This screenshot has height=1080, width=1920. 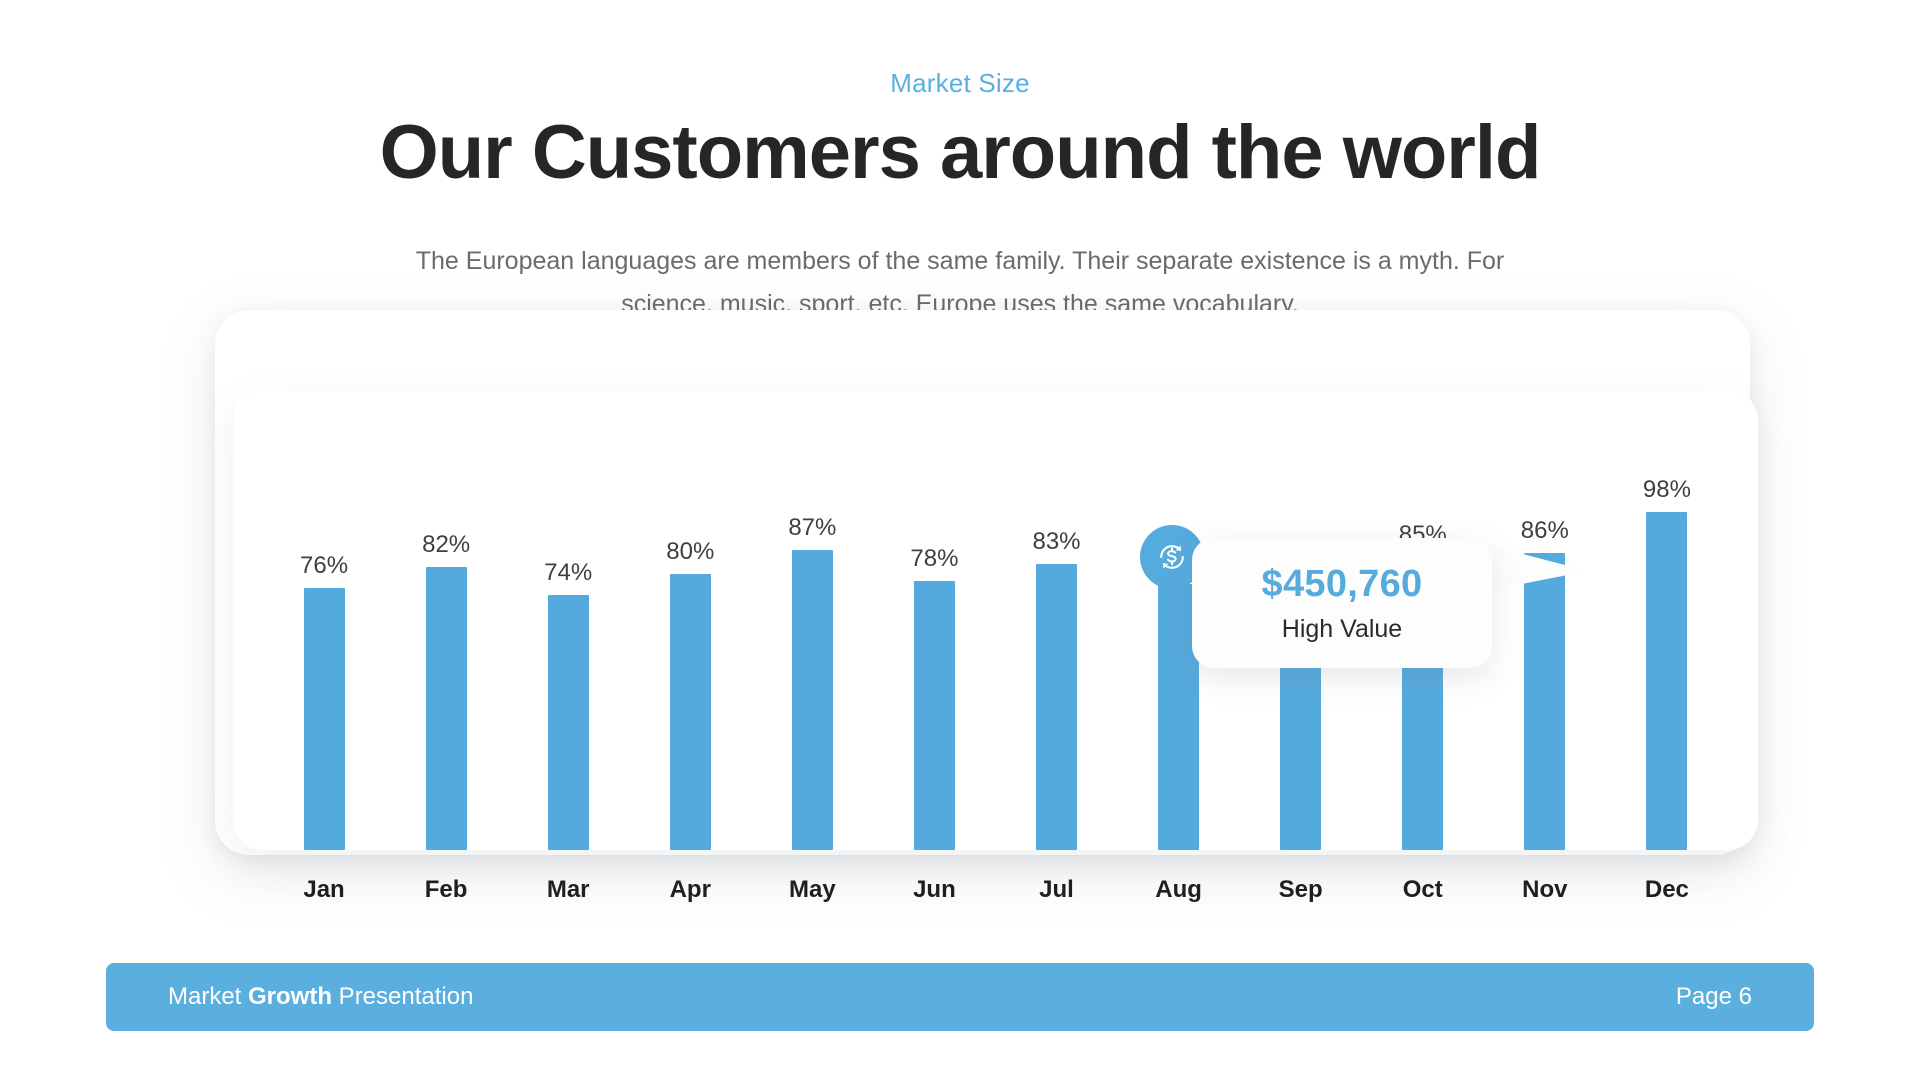 I want to click on bar-value-label: 76%, so click(x=324, y=565).